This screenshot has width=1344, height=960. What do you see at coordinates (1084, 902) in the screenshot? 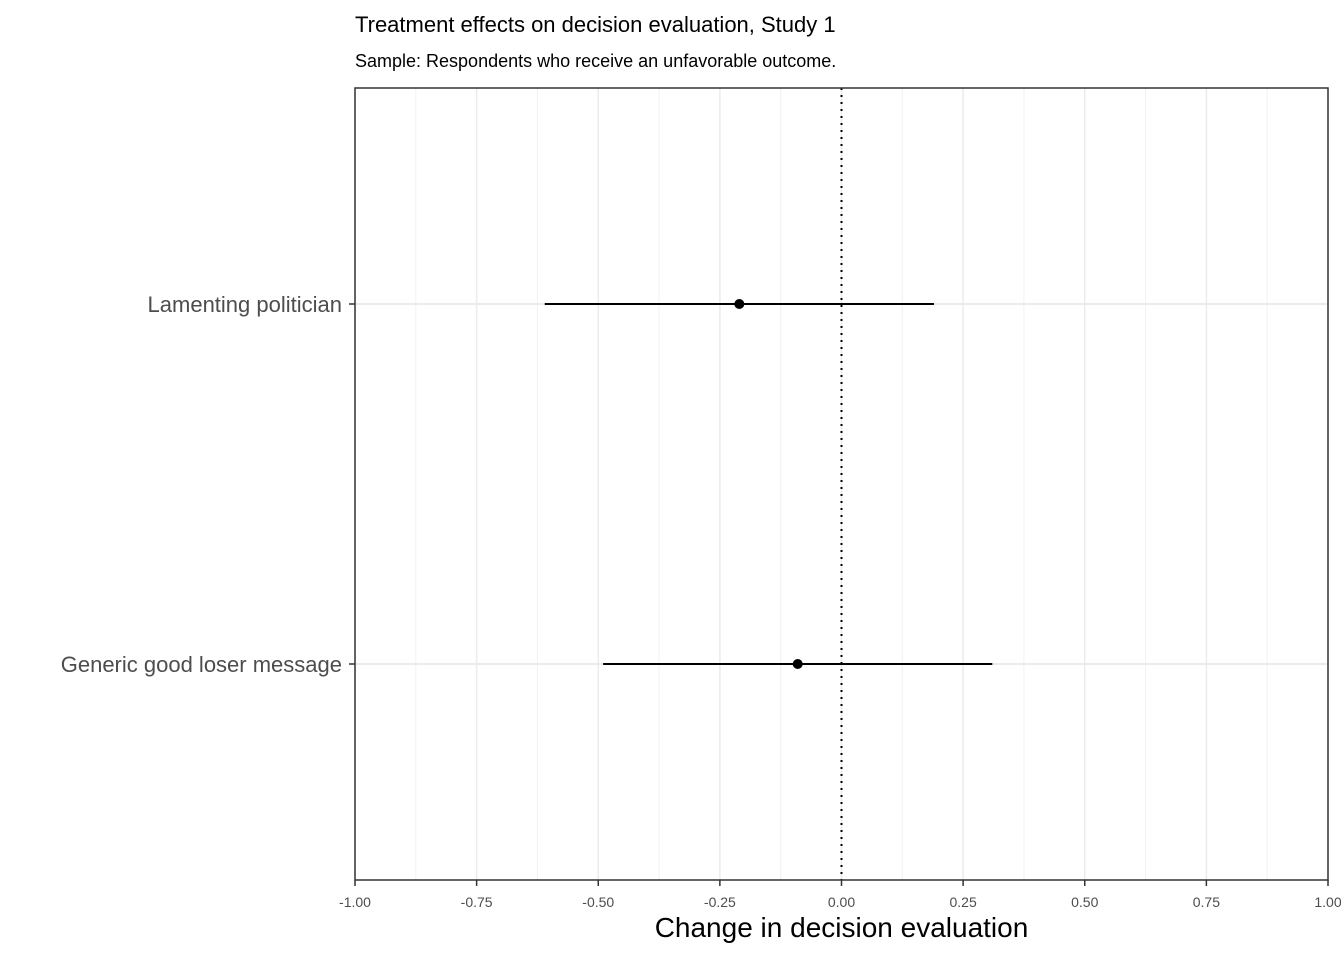
I see `x-tick-label: 0.50` at bounding box center [1084, 902].